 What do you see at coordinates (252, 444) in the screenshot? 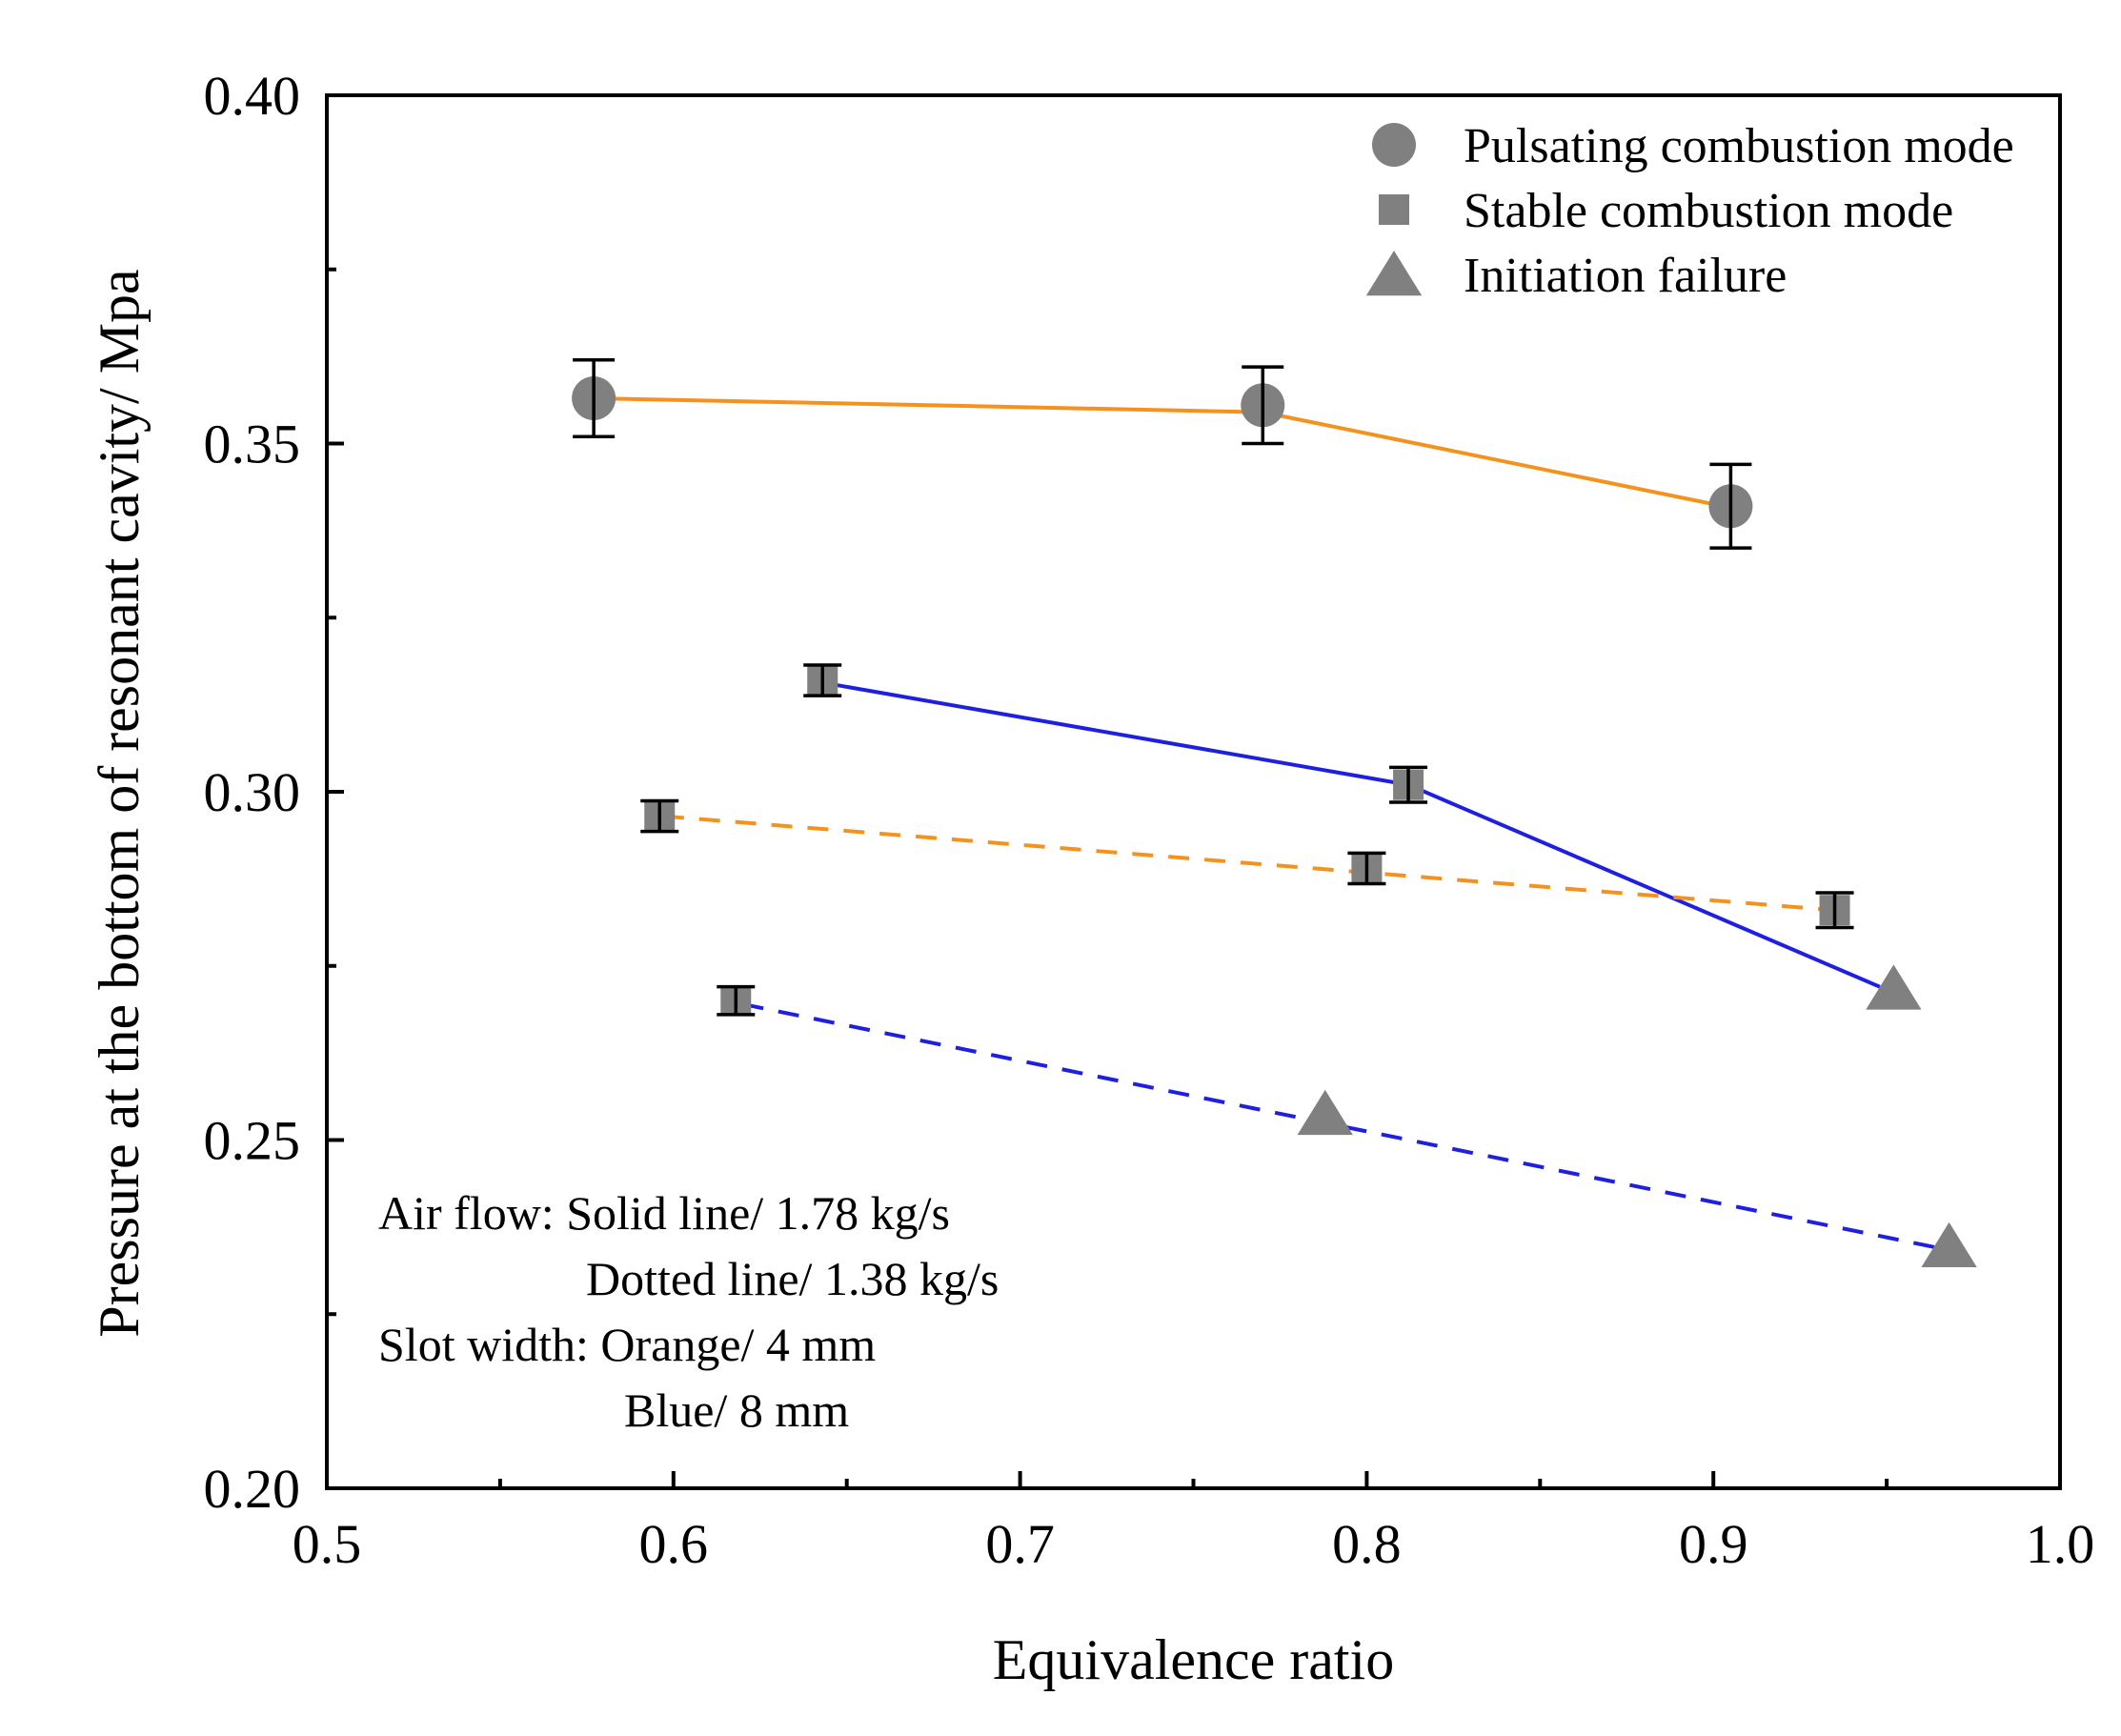
I see `y-tick-label: 0.35` at bounding box center [252, 444].